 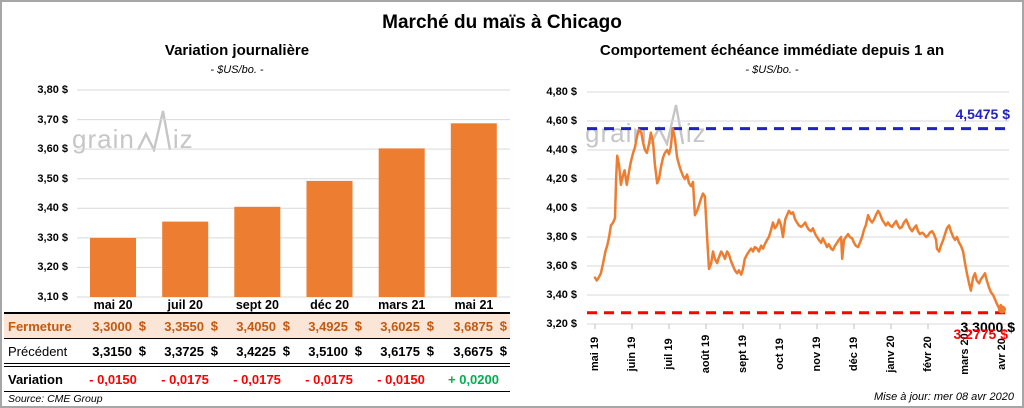 I want to click on left-y-tick-label: 3,40 $, so click(x=52, y=208).